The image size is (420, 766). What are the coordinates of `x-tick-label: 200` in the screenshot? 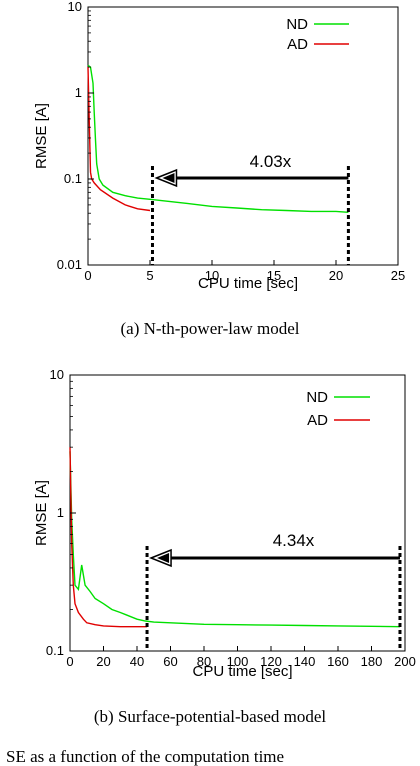 It's located at (405, 661).